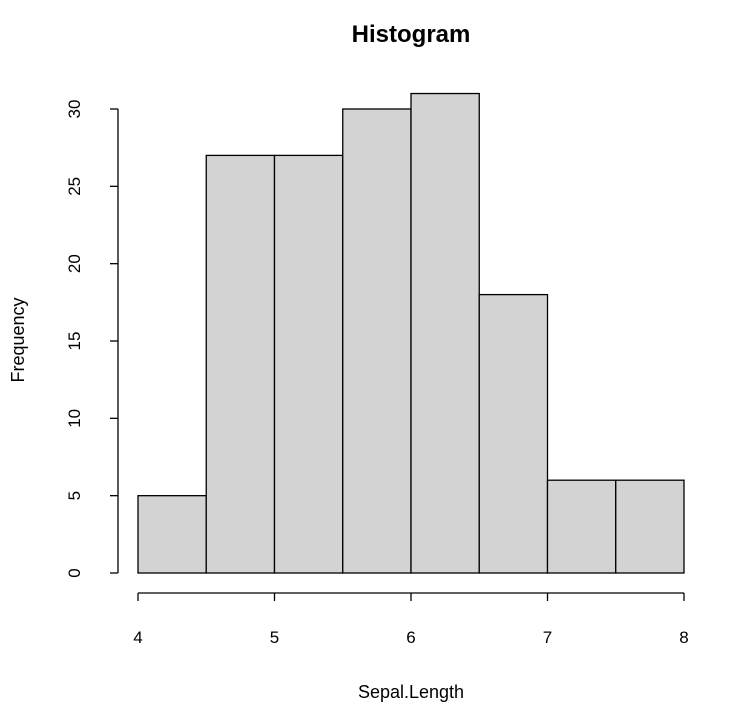 The height and width of the screenshot is (720, 746). What do you see at coordinates (411, 692) in the screenshot?
I see `x-axis-title: Sepal.Length` at bounding box center [411, 692].